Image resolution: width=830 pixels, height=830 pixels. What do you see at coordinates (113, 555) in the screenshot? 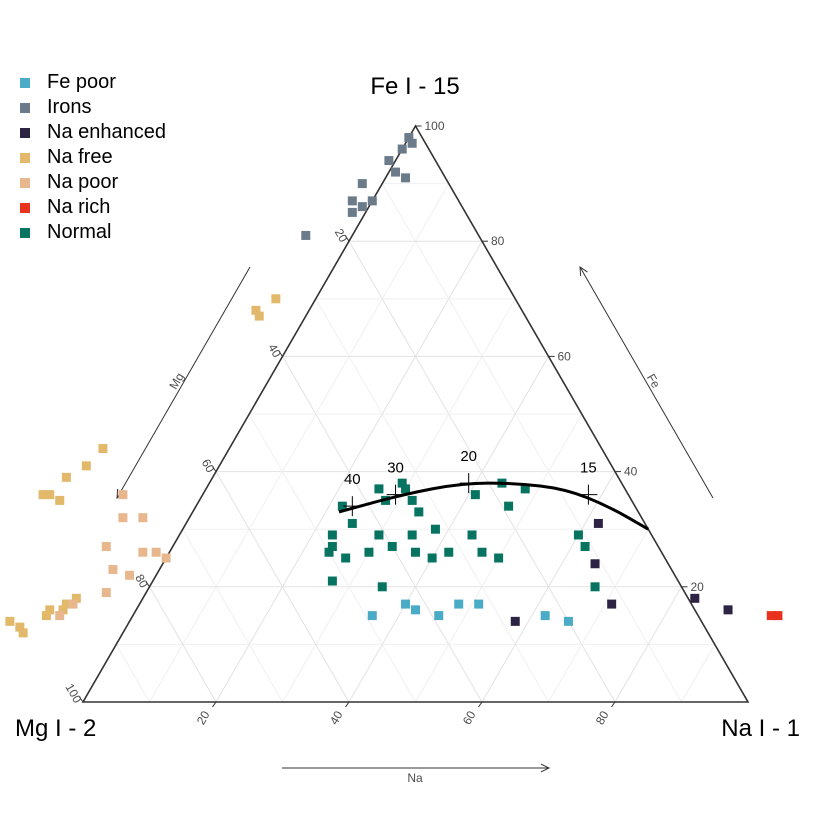
I see `series-na-poor` at bounding box center [113, 555].